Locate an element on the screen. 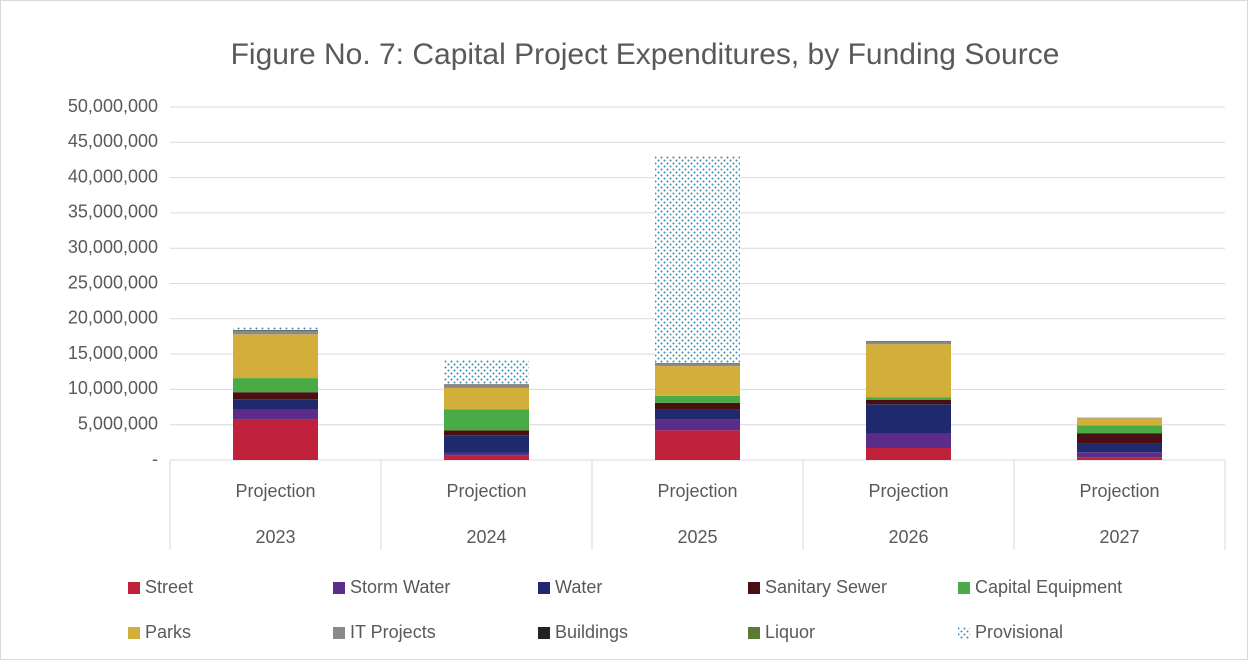 The image size is (1248, 660). legend-label: Water is located at coordinates (578, 587).